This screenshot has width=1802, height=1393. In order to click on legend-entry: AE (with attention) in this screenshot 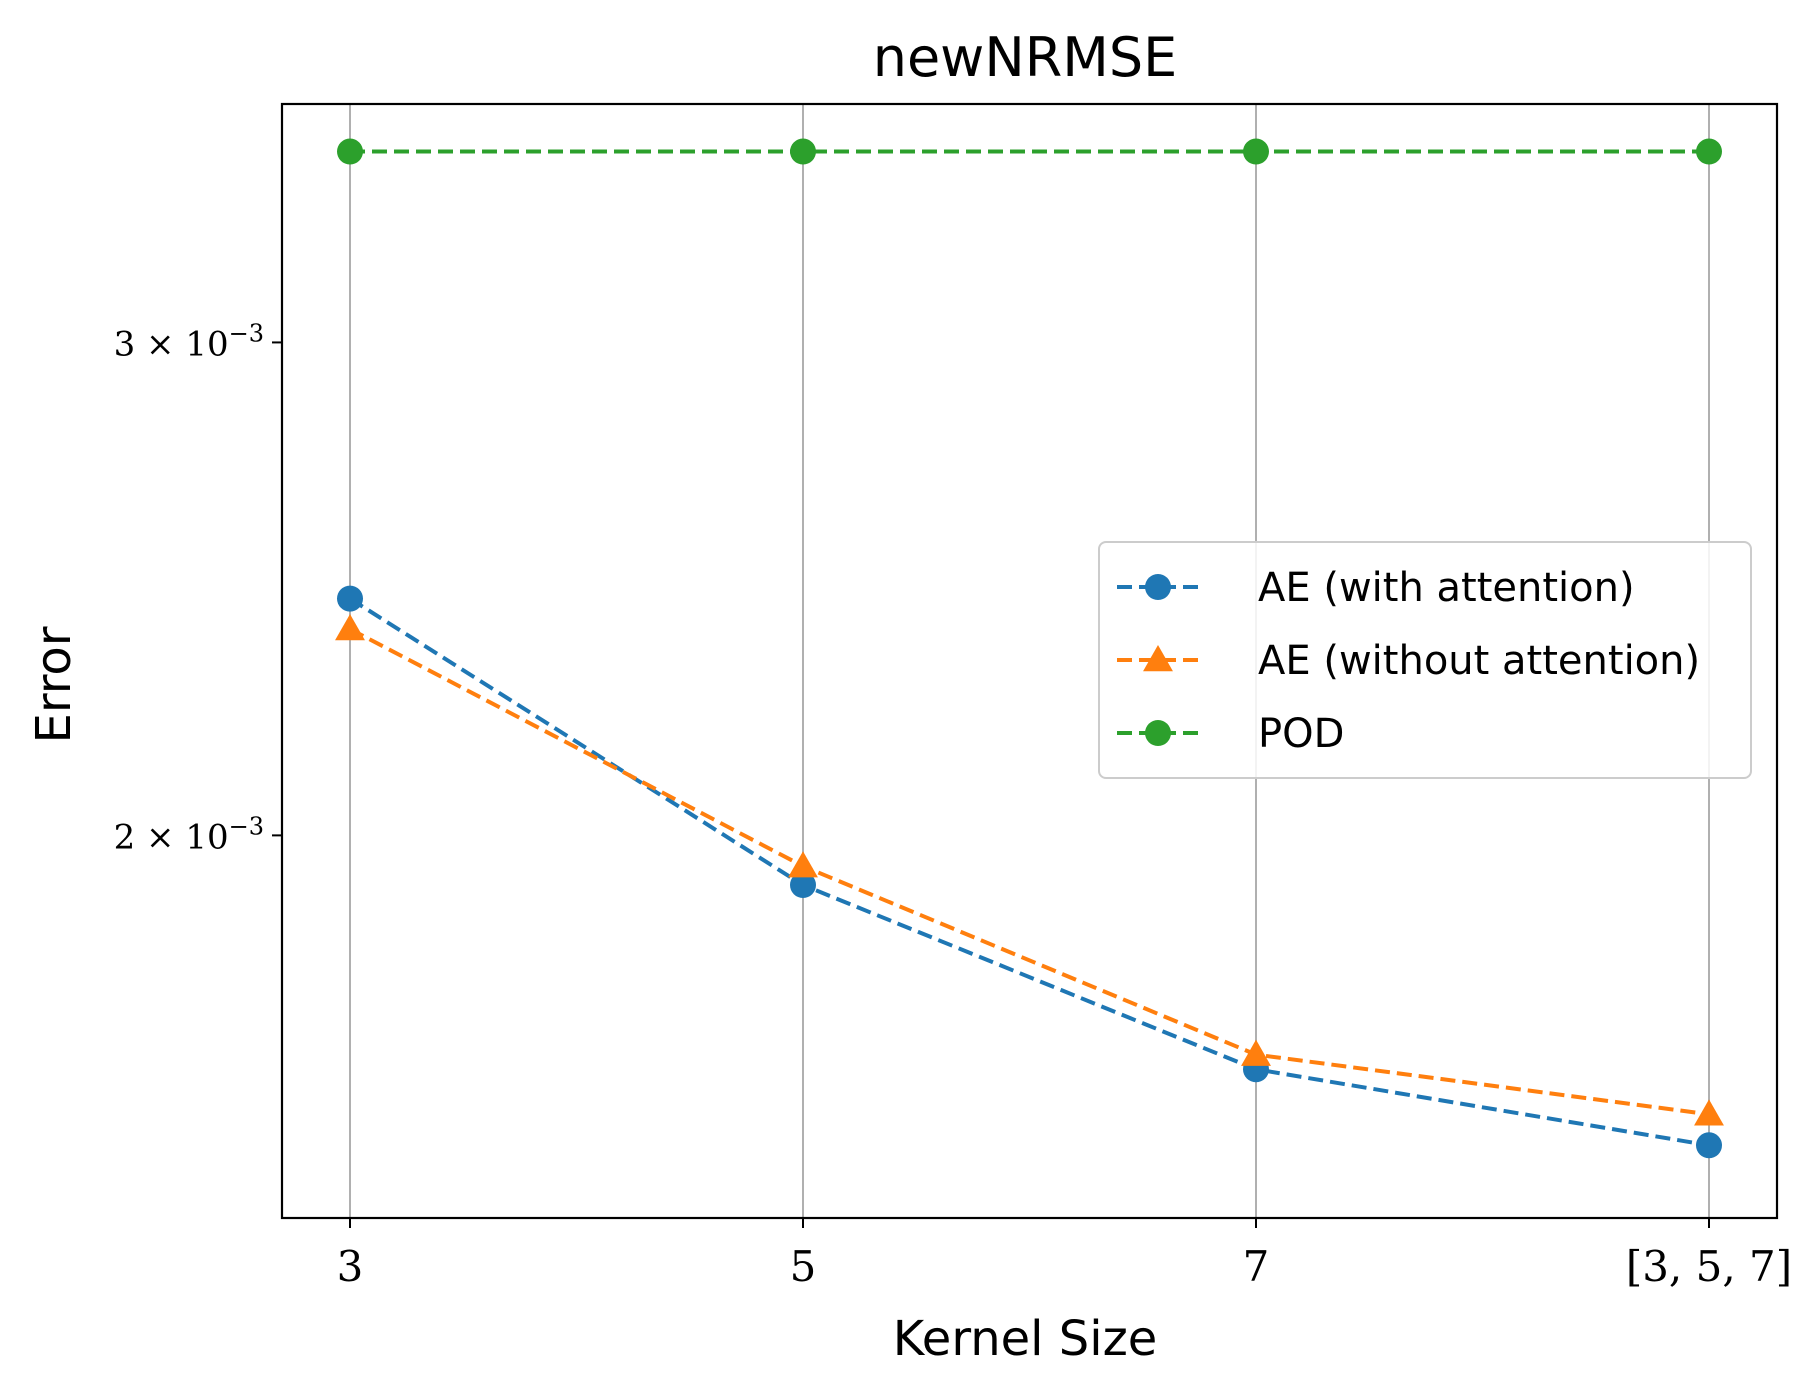, I will do `click(1376, 588)`.